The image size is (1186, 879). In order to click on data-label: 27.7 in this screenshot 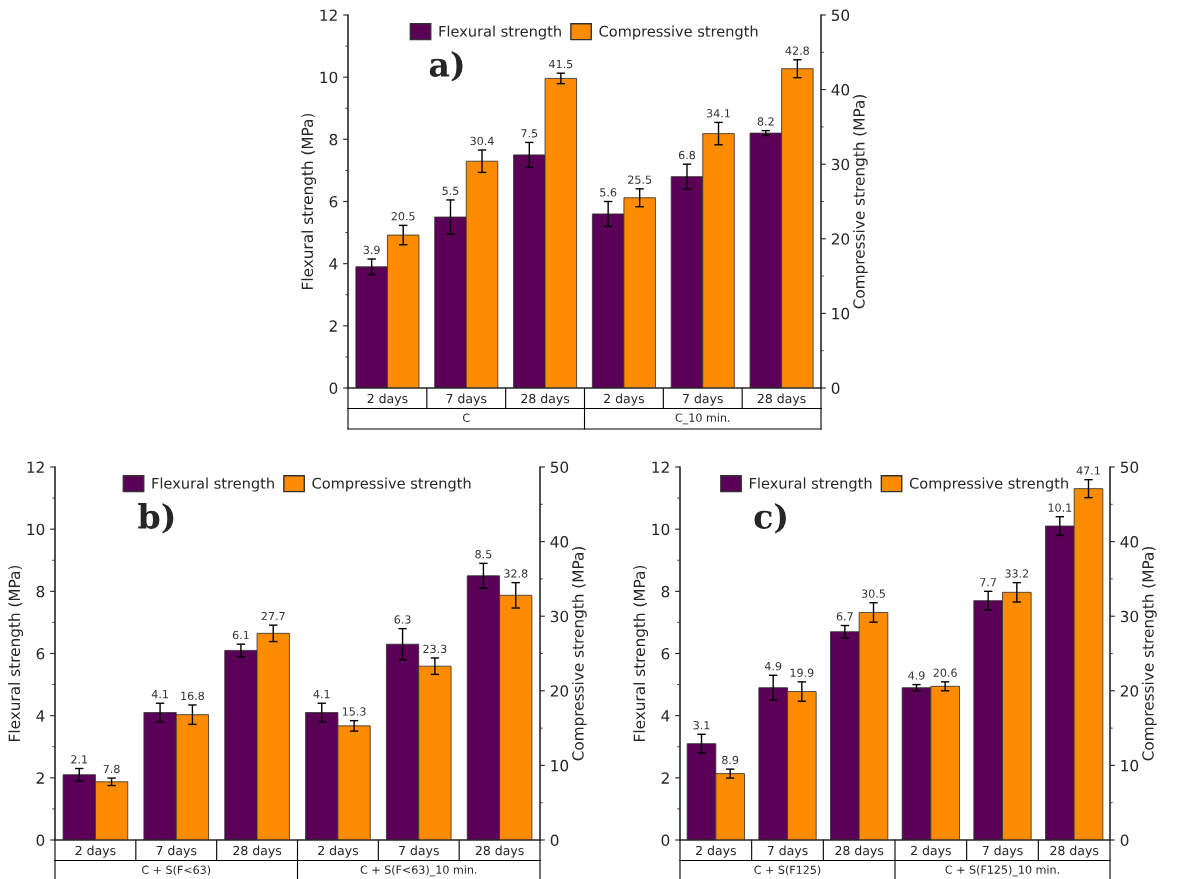, I will do `click(273, 616)`.